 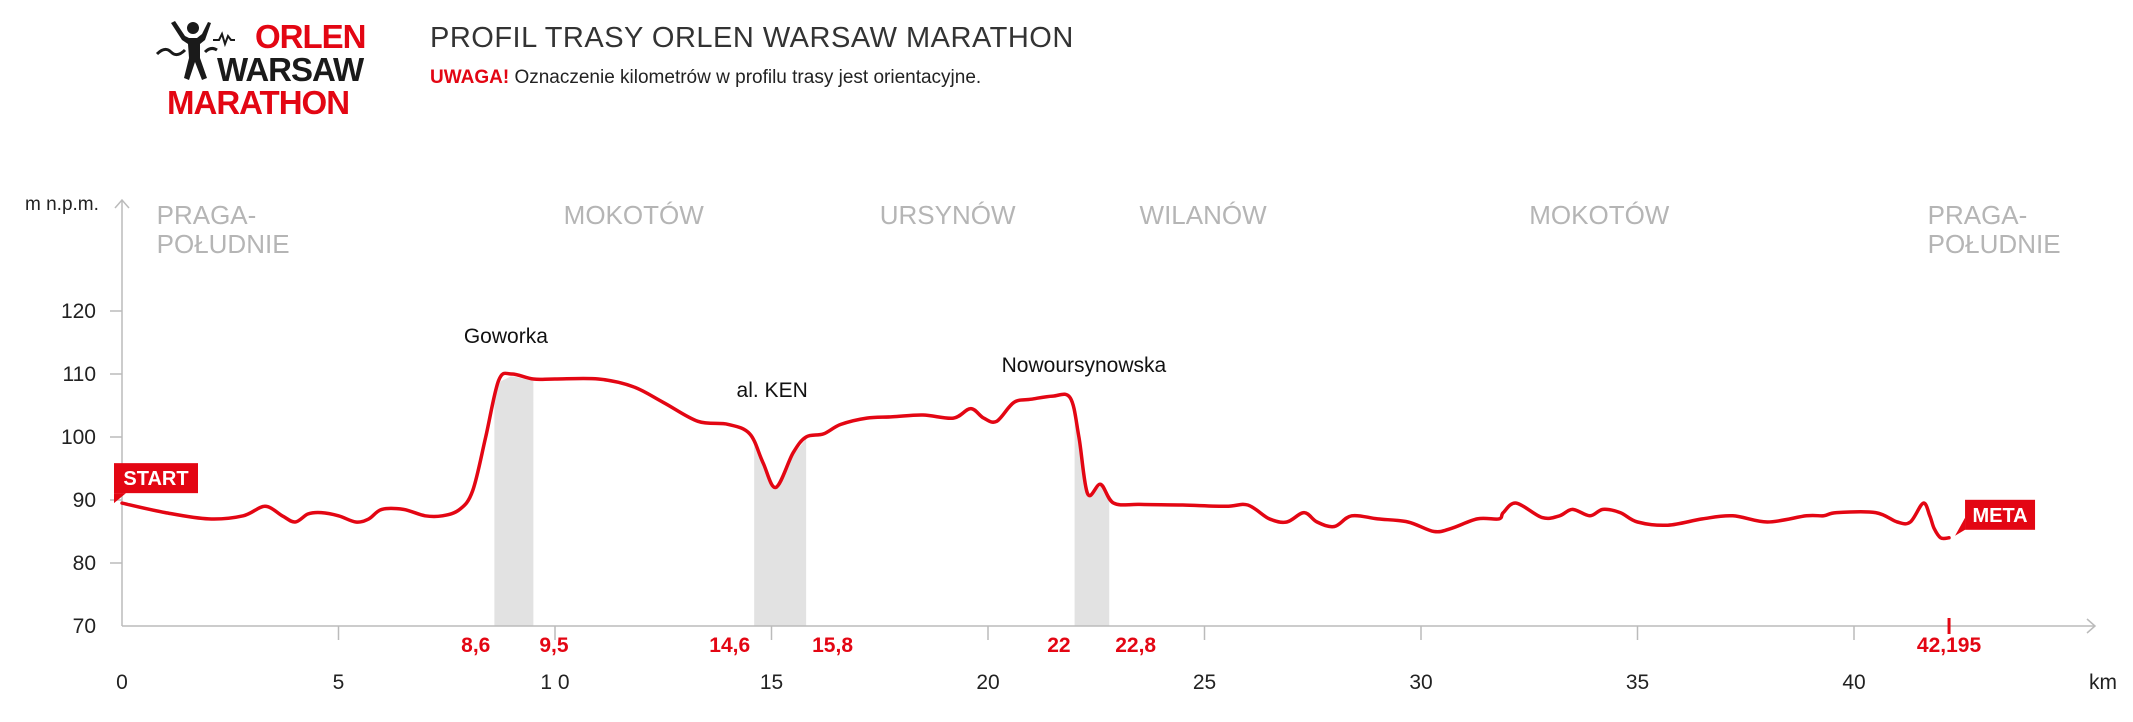 I want to click on x-tick-label: 30, so click(x=1420, y=682).